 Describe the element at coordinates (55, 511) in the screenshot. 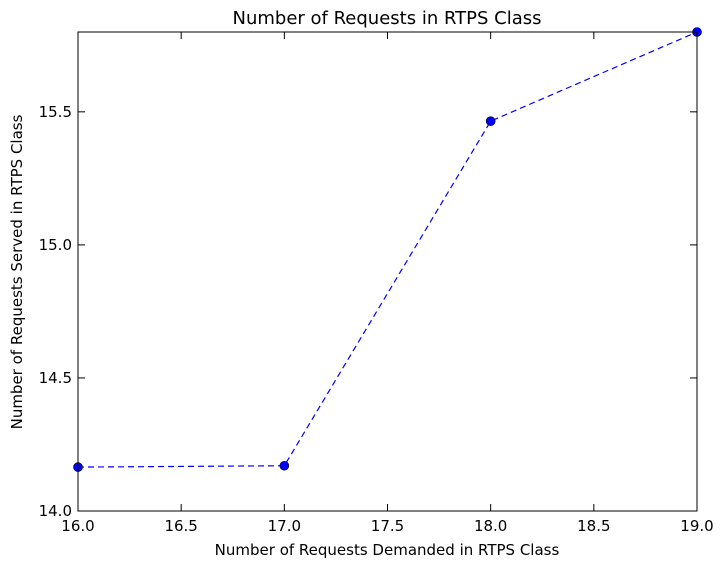

I see `y-tick-label: 14.0` at that location.